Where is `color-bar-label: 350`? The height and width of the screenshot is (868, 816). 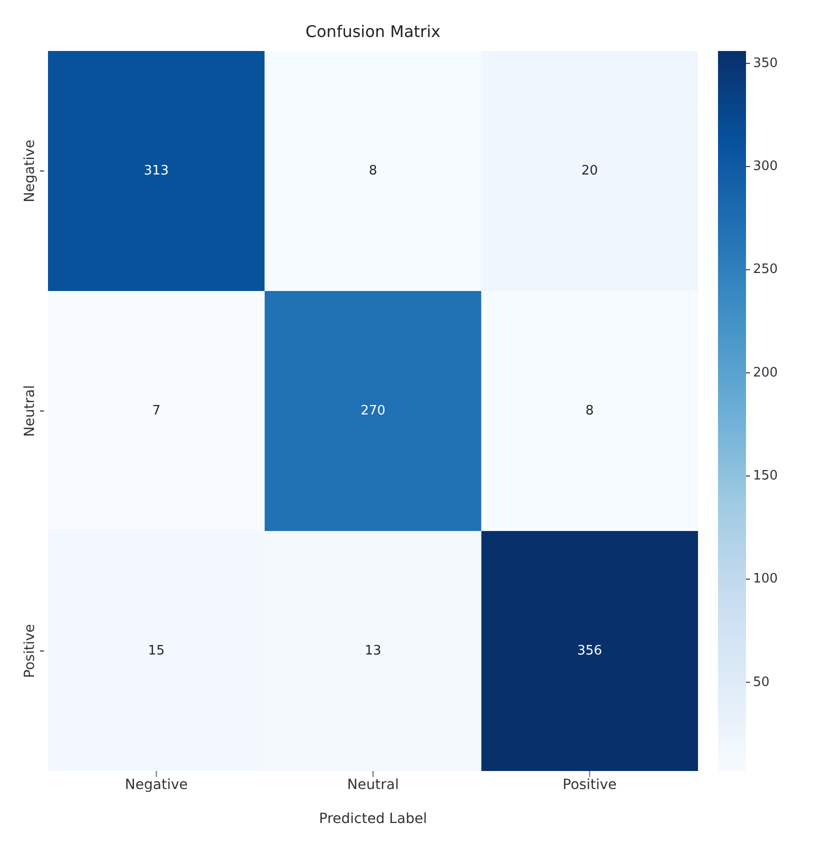
color-bar-label: 350 is located at coordinates (765, 63).